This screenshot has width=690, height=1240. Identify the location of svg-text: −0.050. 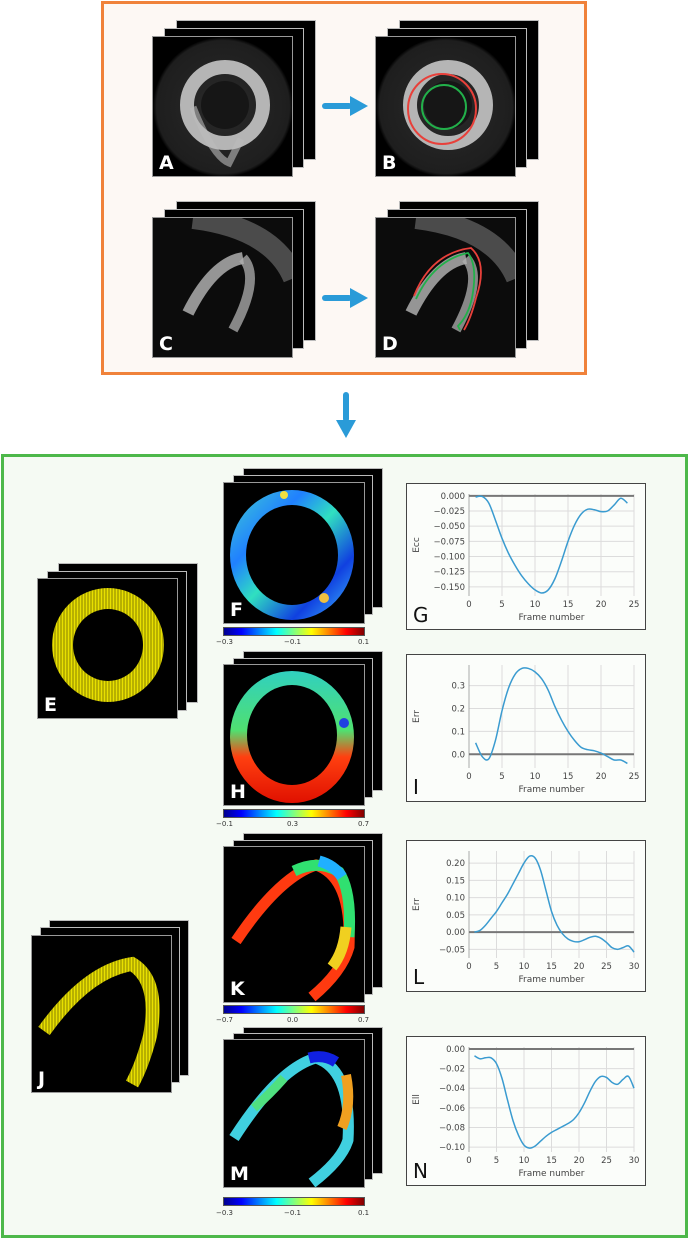
(449, 527).